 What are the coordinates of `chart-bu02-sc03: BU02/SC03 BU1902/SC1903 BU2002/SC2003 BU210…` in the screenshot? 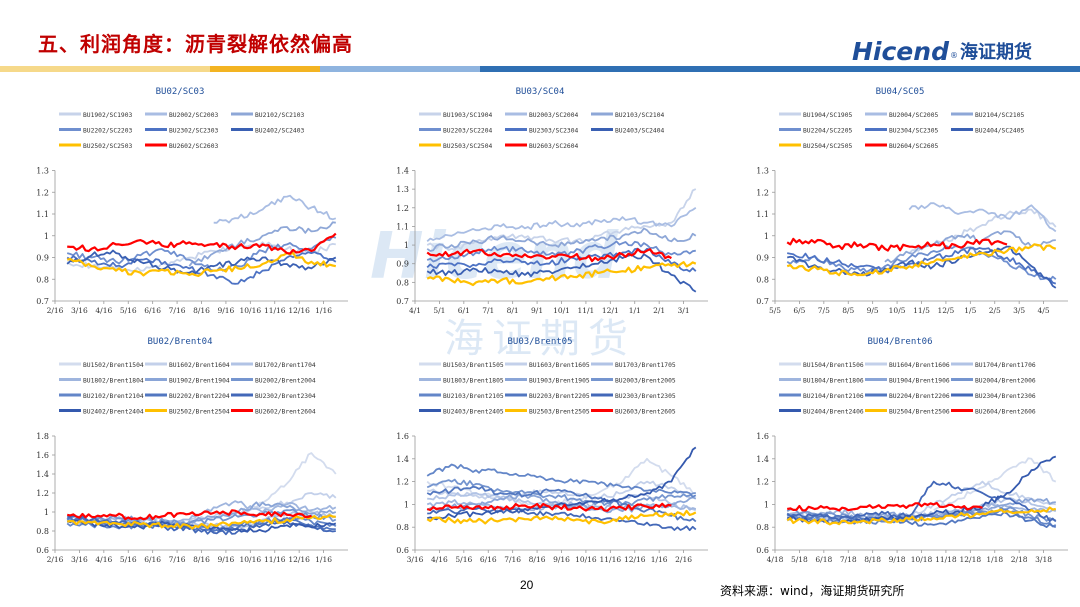 It's located at (180, 199).